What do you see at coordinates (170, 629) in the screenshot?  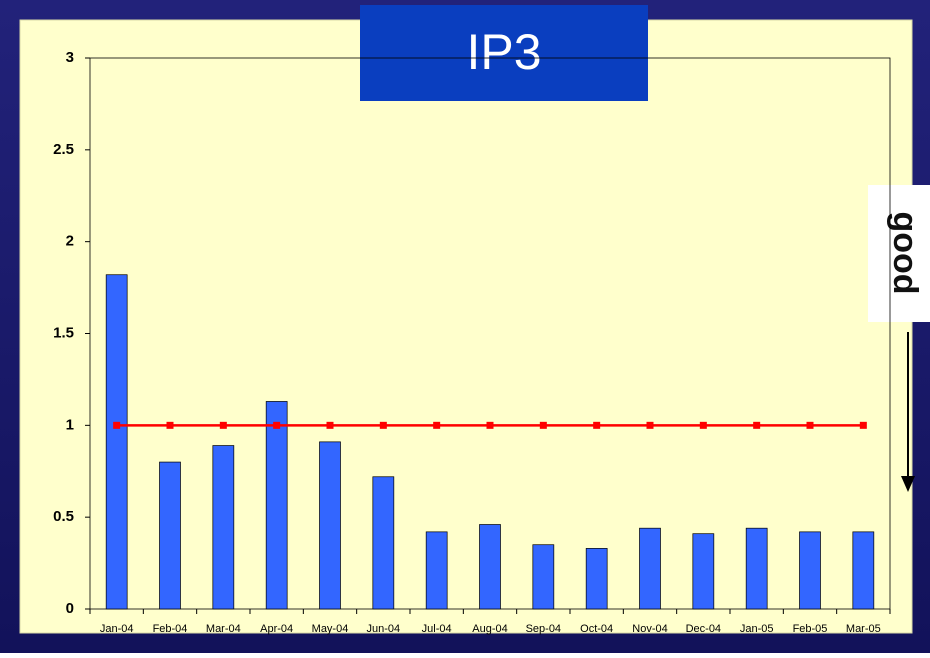 I see `x-tick-label: Feb-04` at bounding box center [170, 629].